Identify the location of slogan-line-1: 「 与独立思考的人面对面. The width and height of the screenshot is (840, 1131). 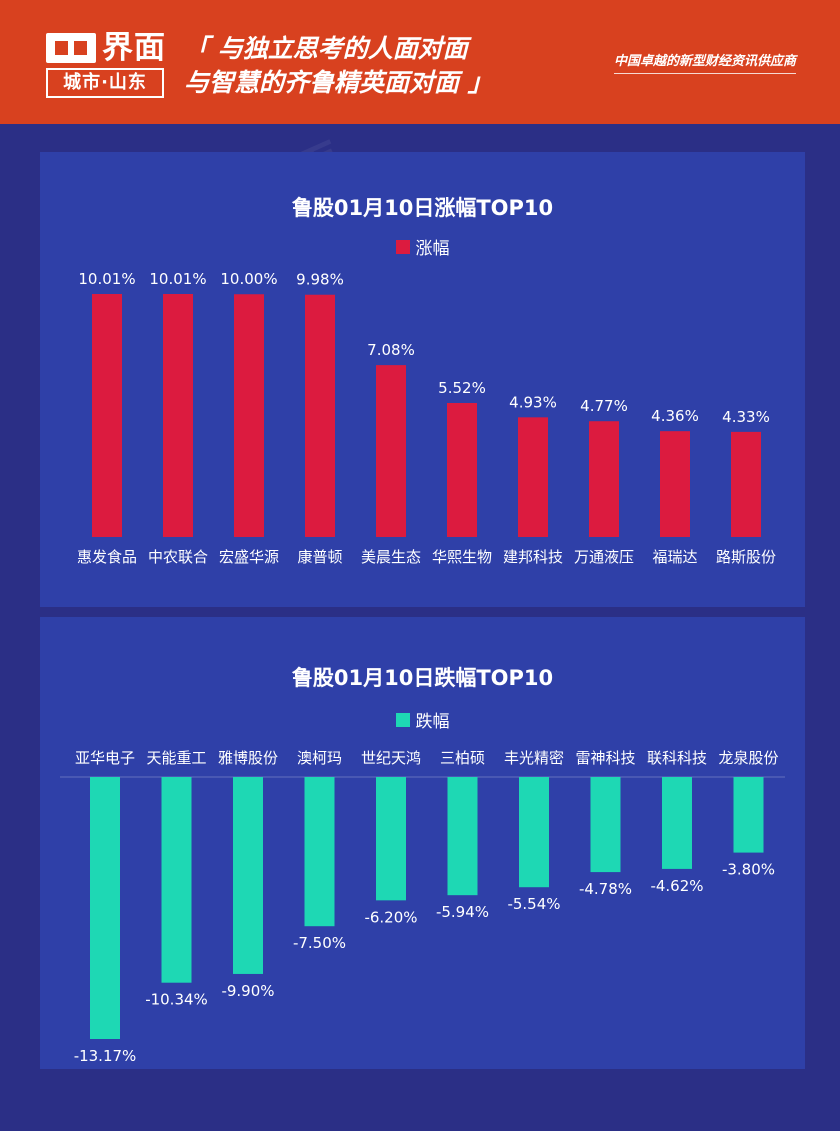
(326, 48).